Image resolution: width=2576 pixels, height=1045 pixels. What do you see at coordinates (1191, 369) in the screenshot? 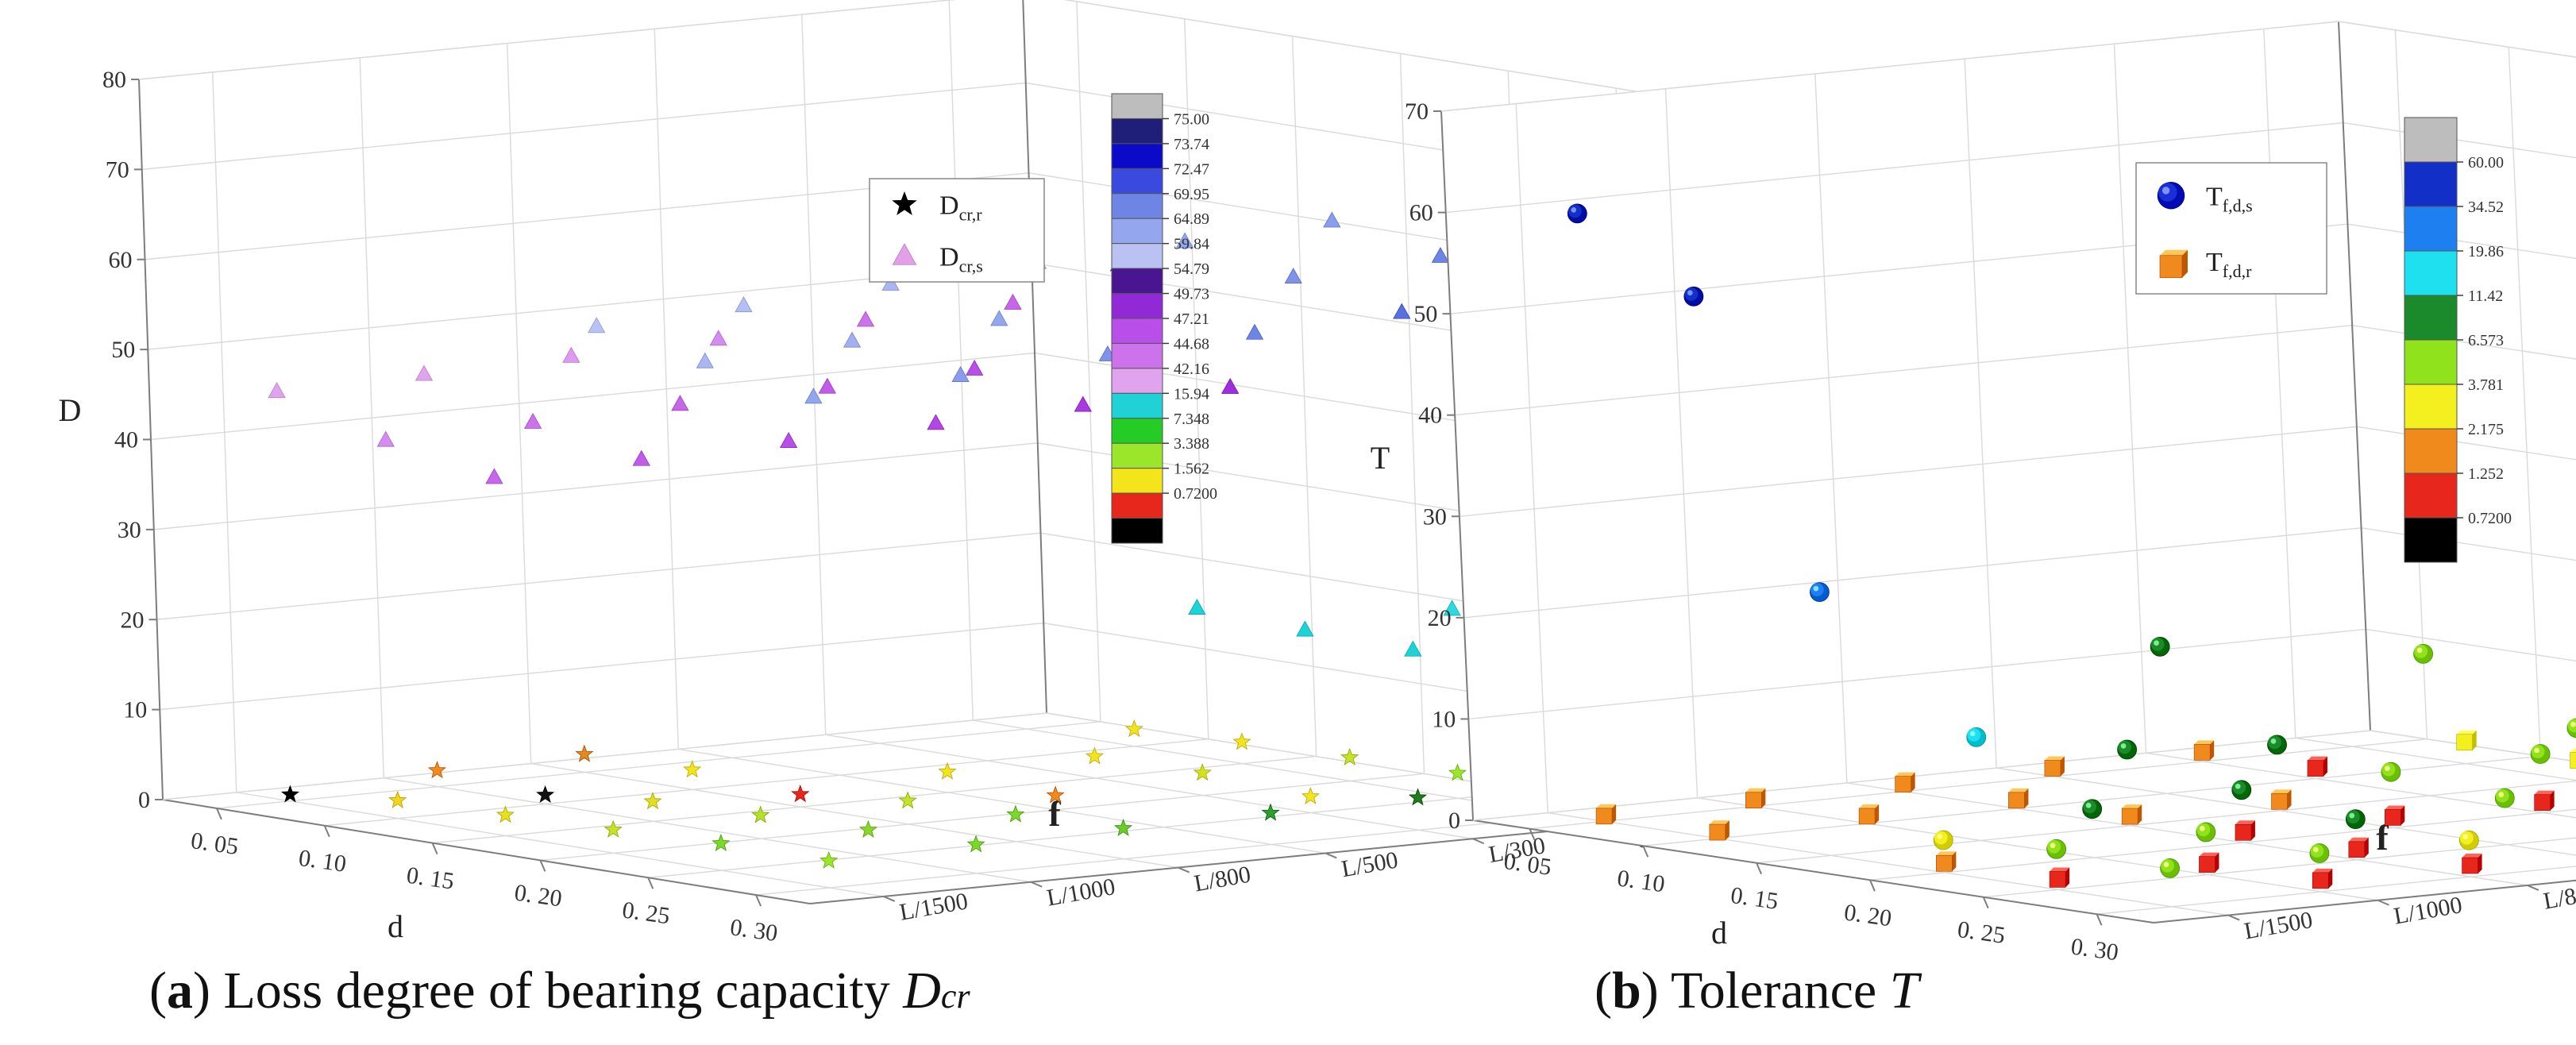
I see `colorbar-label: 42.16` at bounding box center [1191, 369].